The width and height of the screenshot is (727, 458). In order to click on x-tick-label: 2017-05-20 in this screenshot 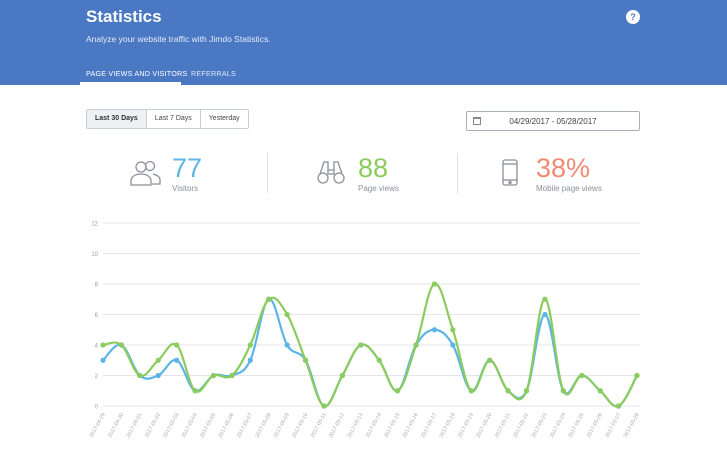, I will do `click(484, 425)`.